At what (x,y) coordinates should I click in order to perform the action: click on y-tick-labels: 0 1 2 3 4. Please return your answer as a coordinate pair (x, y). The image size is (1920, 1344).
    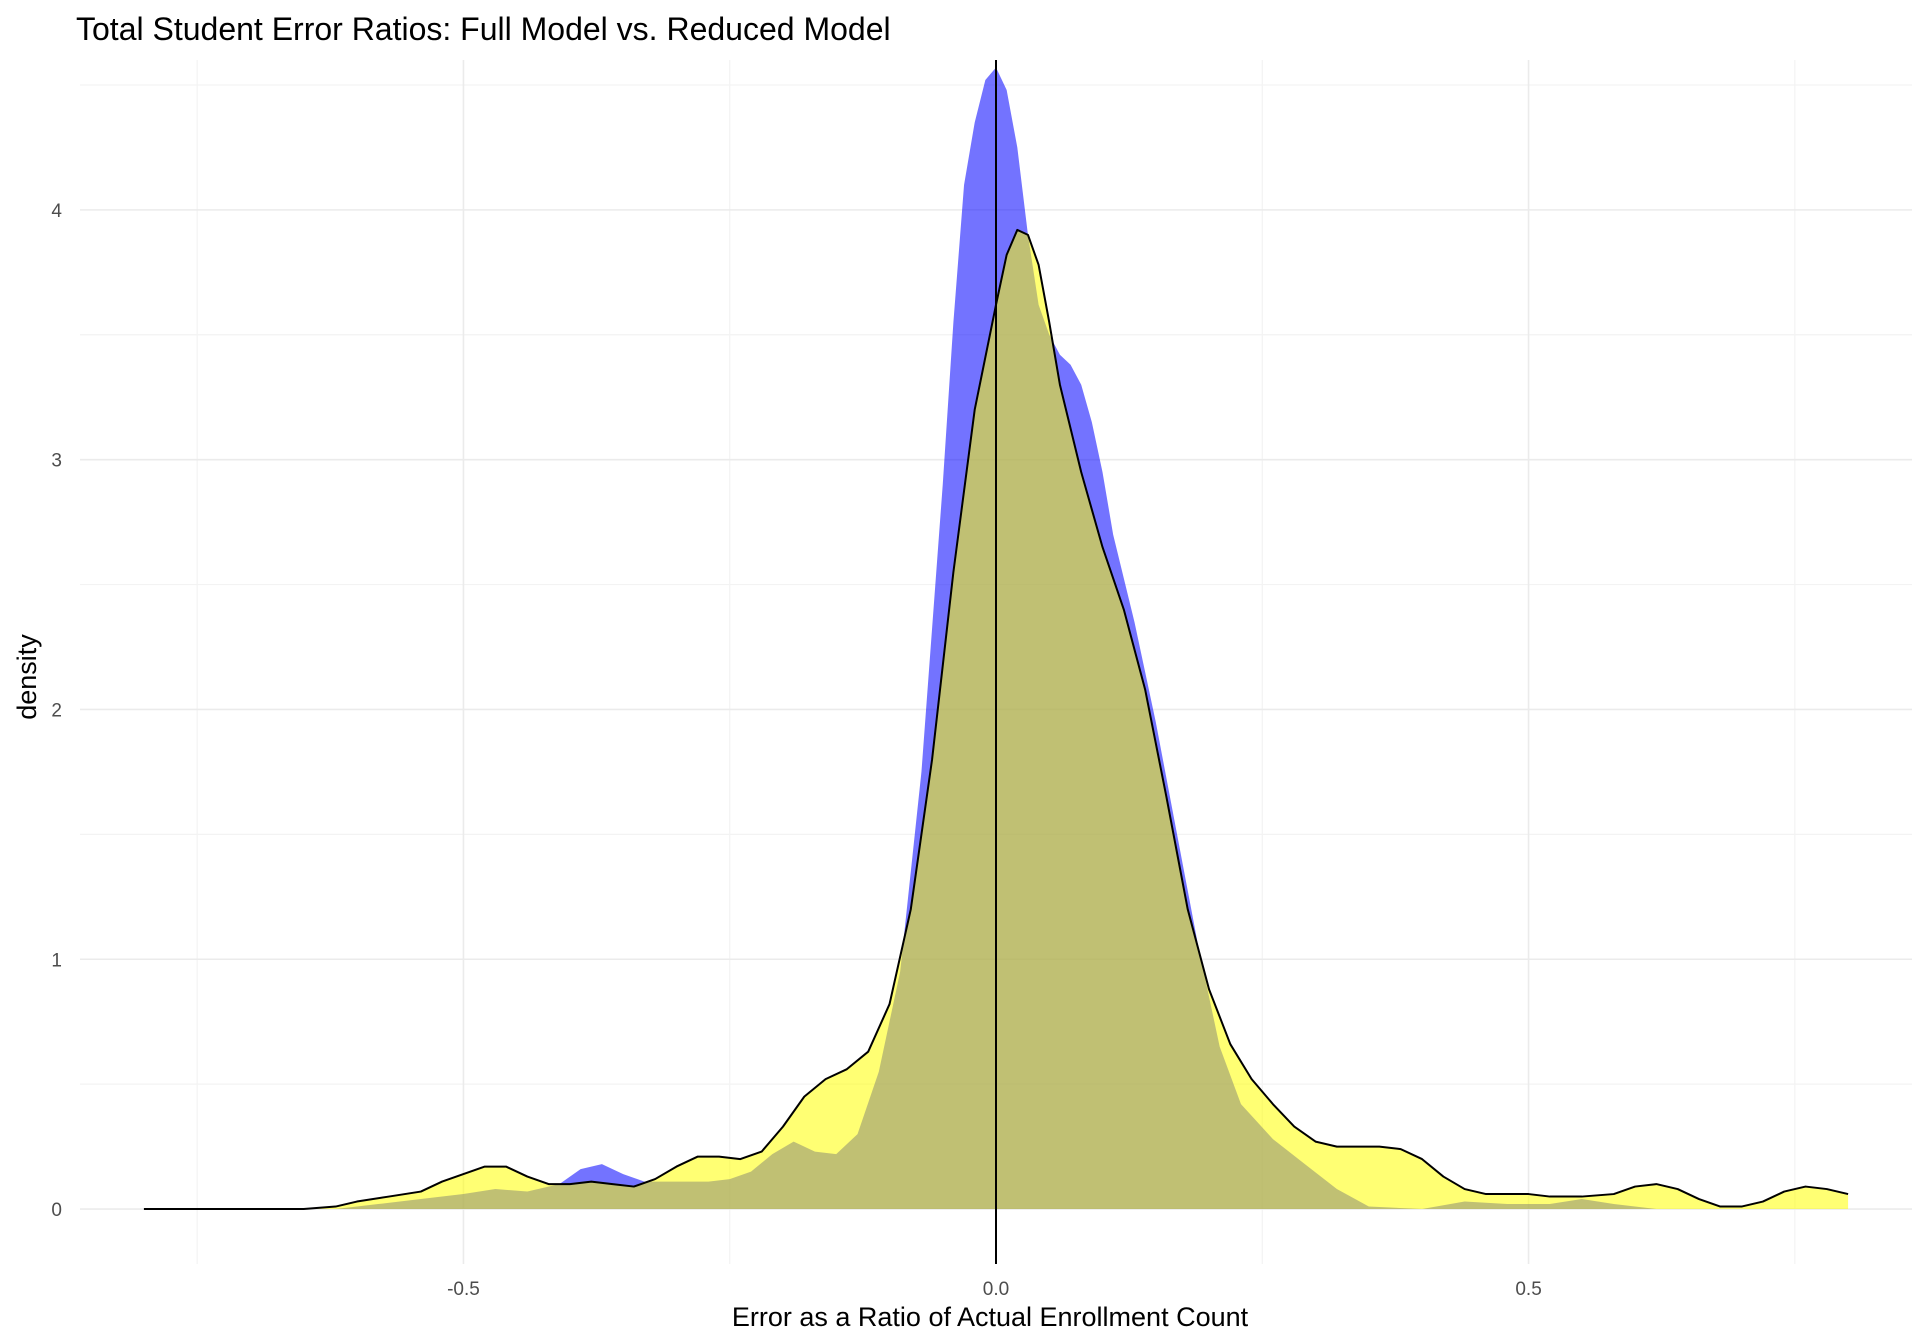
    Looking at the image, I should click on (56, 711).